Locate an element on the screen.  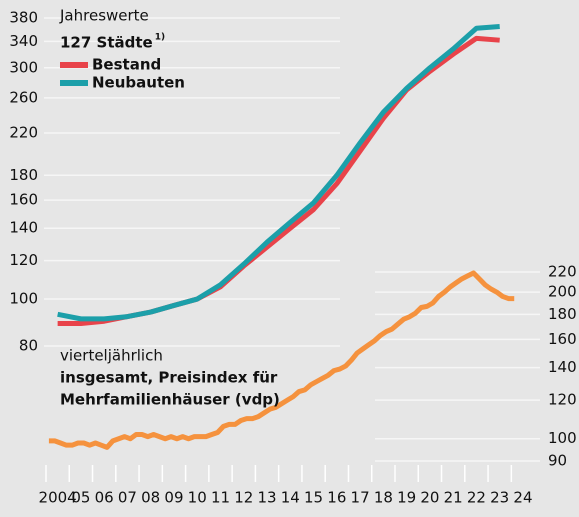
x-tick-label: 22 is located at coordinates (476, 498).